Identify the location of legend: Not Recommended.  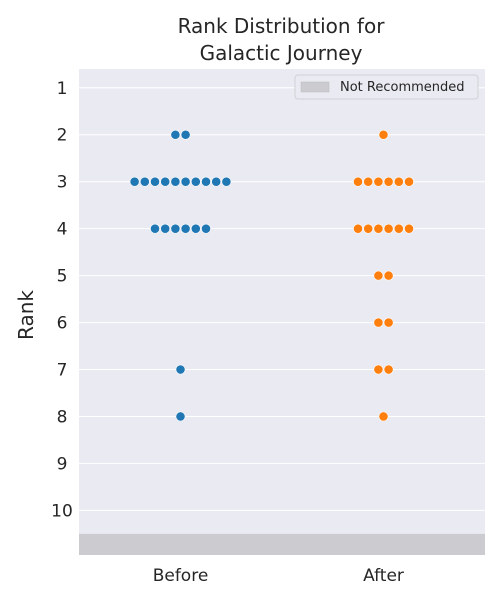
(386, 87).